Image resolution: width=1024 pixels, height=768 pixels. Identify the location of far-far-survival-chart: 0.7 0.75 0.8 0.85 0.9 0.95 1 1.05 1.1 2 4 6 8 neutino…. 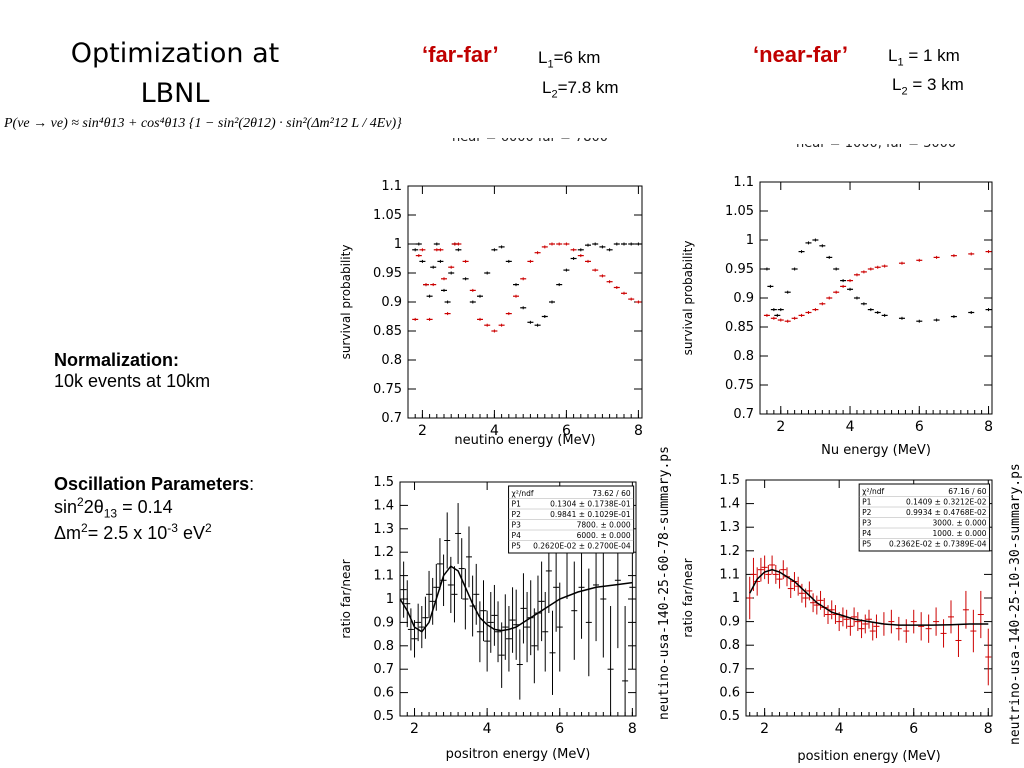
(491, 313).